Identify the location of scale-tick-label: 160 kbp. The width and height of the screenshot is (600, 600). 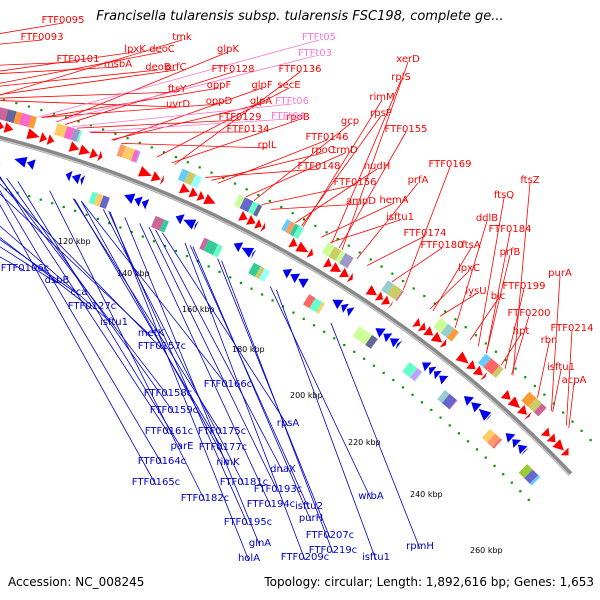
(198, 309).